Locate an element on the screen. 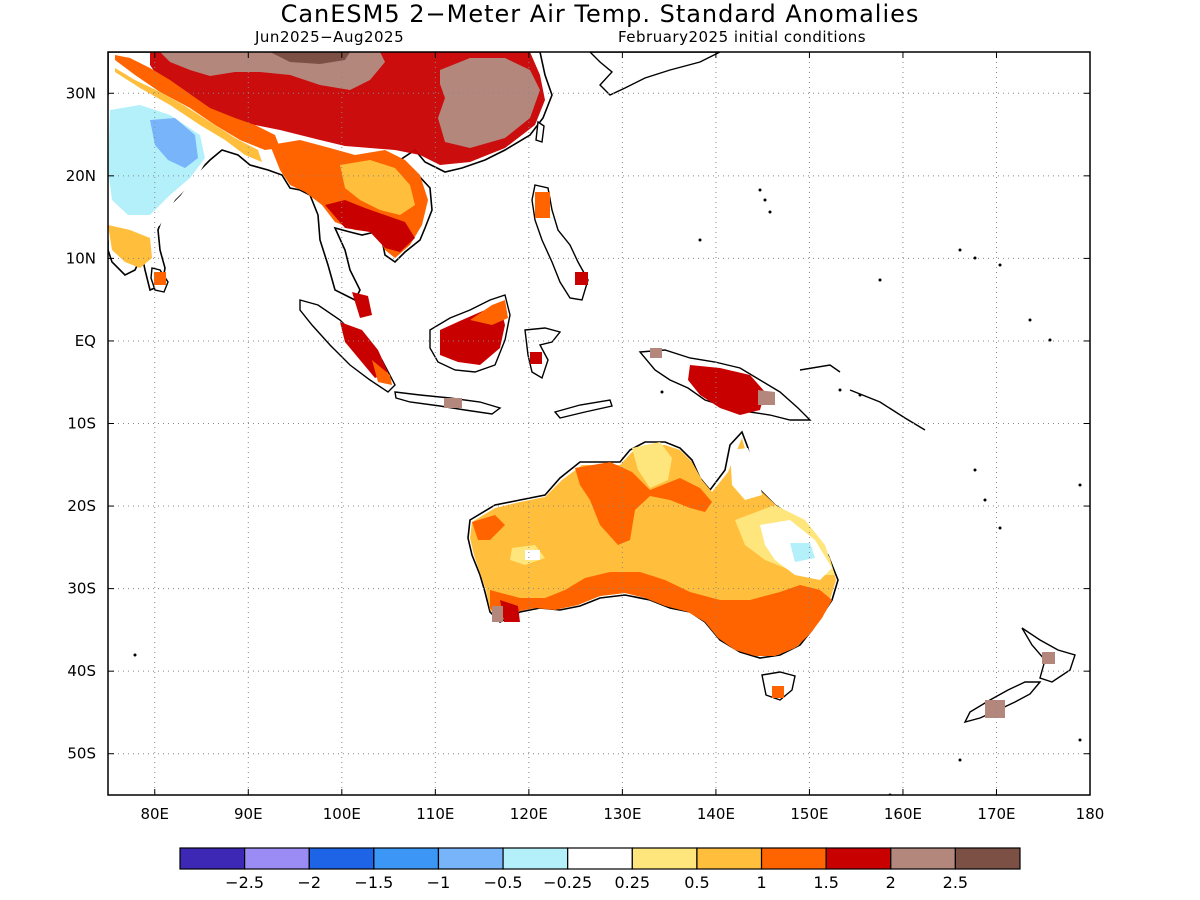 This screenshot has width=1200, height=900. anomaly-new-guinea-brown is located at coordinates (766, 397).